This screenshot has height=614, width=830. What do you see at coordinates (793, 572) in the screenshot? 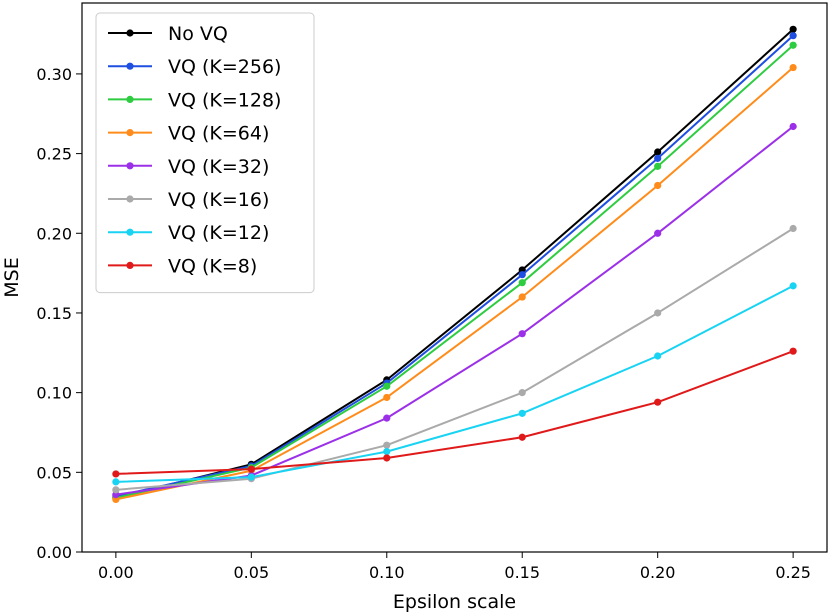
I see `x-tick-label: 0.25` at bounding box center [793, 572].